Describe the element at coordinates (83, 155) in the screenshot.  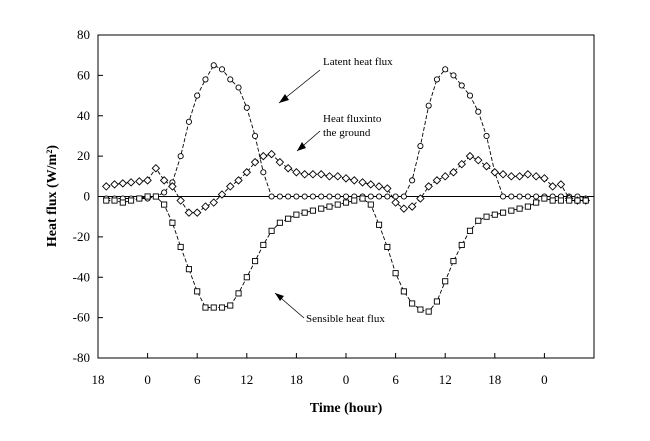
I see `y-tick-label: 20` at that location.